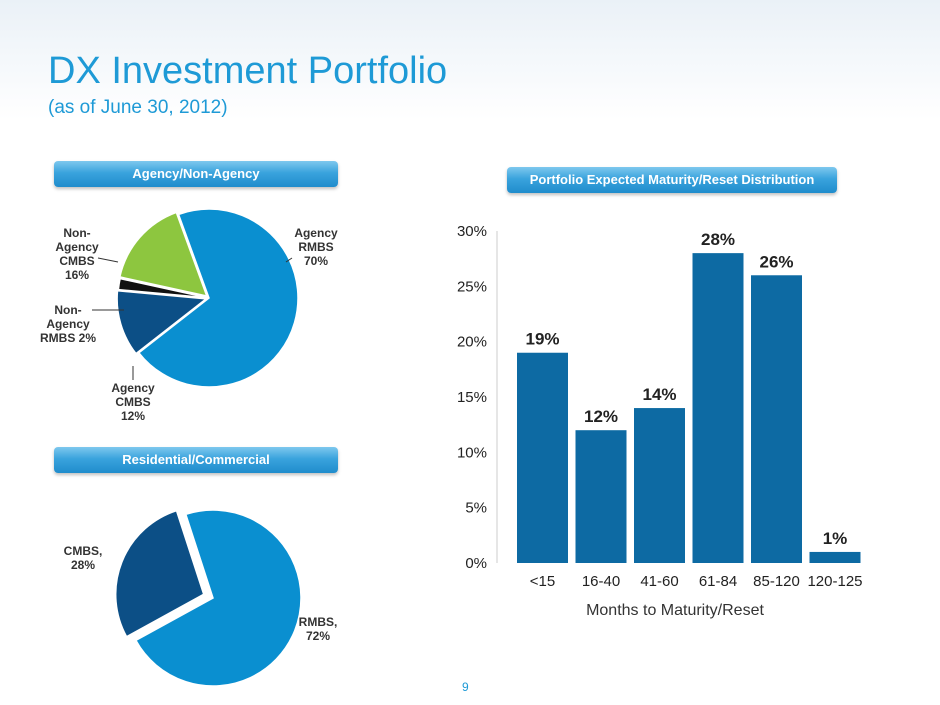 The image size is (940, 705). I want to click on label-cmbs: CMBS, 28%, so click(83, 558).